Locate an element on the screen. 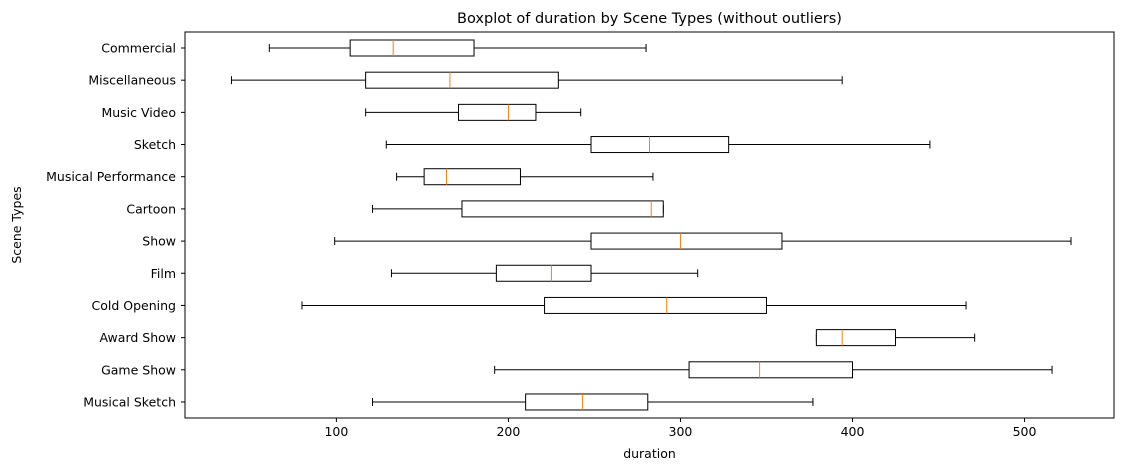 Image resolution: width=1123 pixels, height=470 pixels. box-musical-sketch is located at coordinates (593, 402).